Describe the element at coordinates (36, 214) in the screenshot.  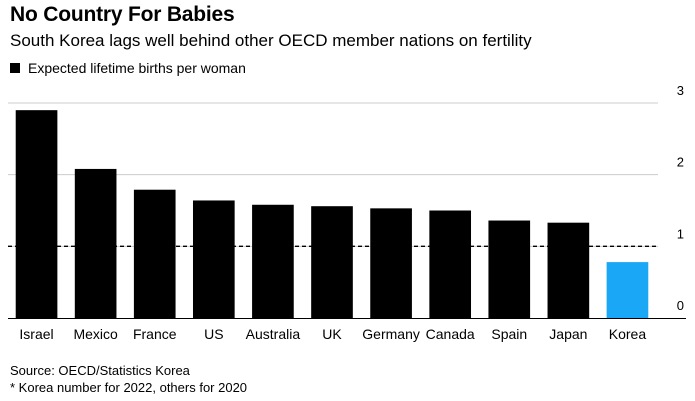
I see `bar-israel` at that location.